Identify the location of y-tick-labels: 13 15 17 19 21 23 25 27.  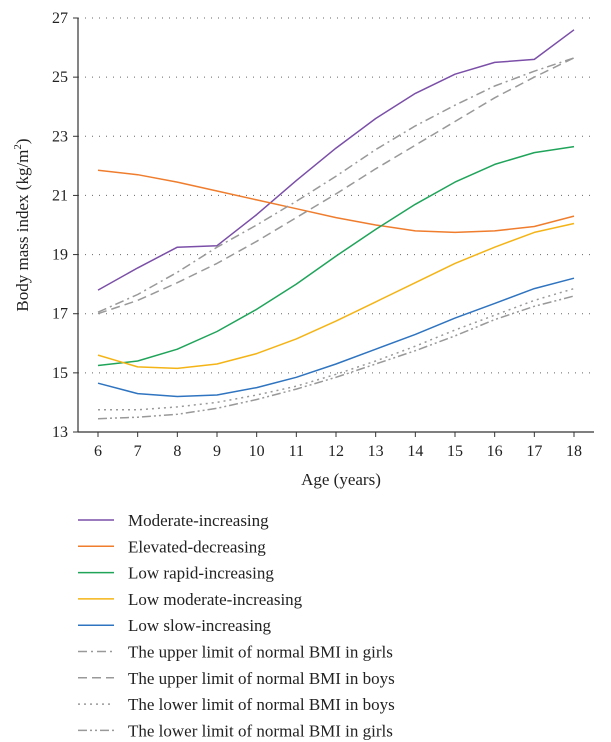
(65, 225).